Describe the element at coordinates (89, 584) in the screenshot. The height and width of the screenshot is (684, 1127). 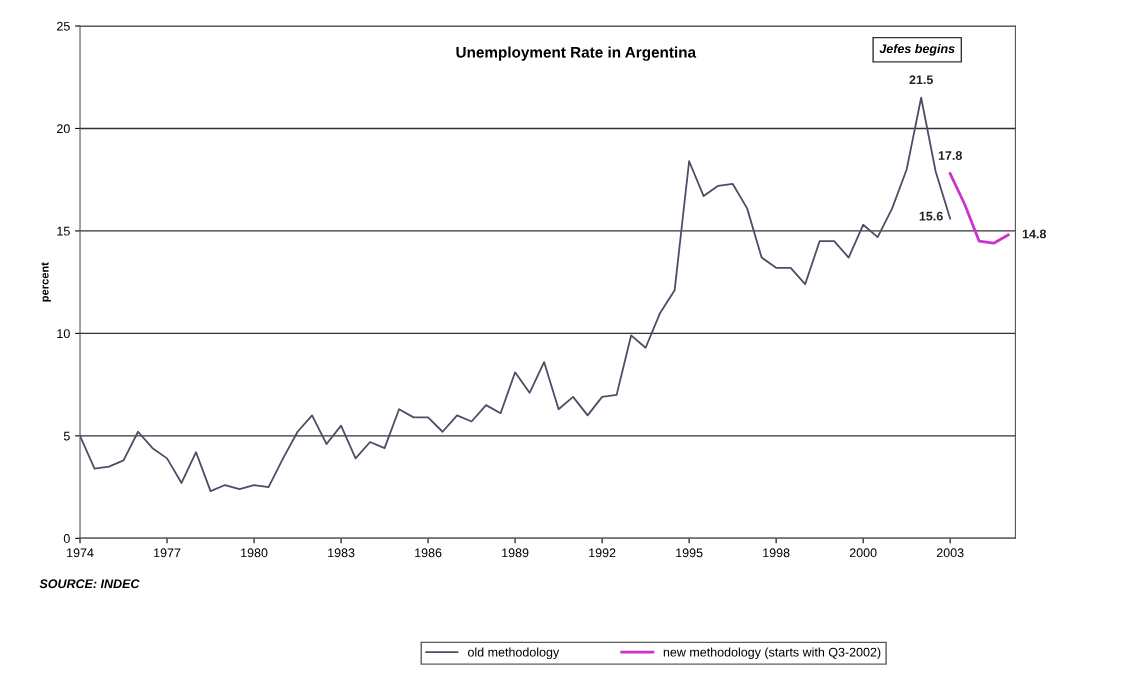
I see `source-note: SOURCE: INDEC` at that location.